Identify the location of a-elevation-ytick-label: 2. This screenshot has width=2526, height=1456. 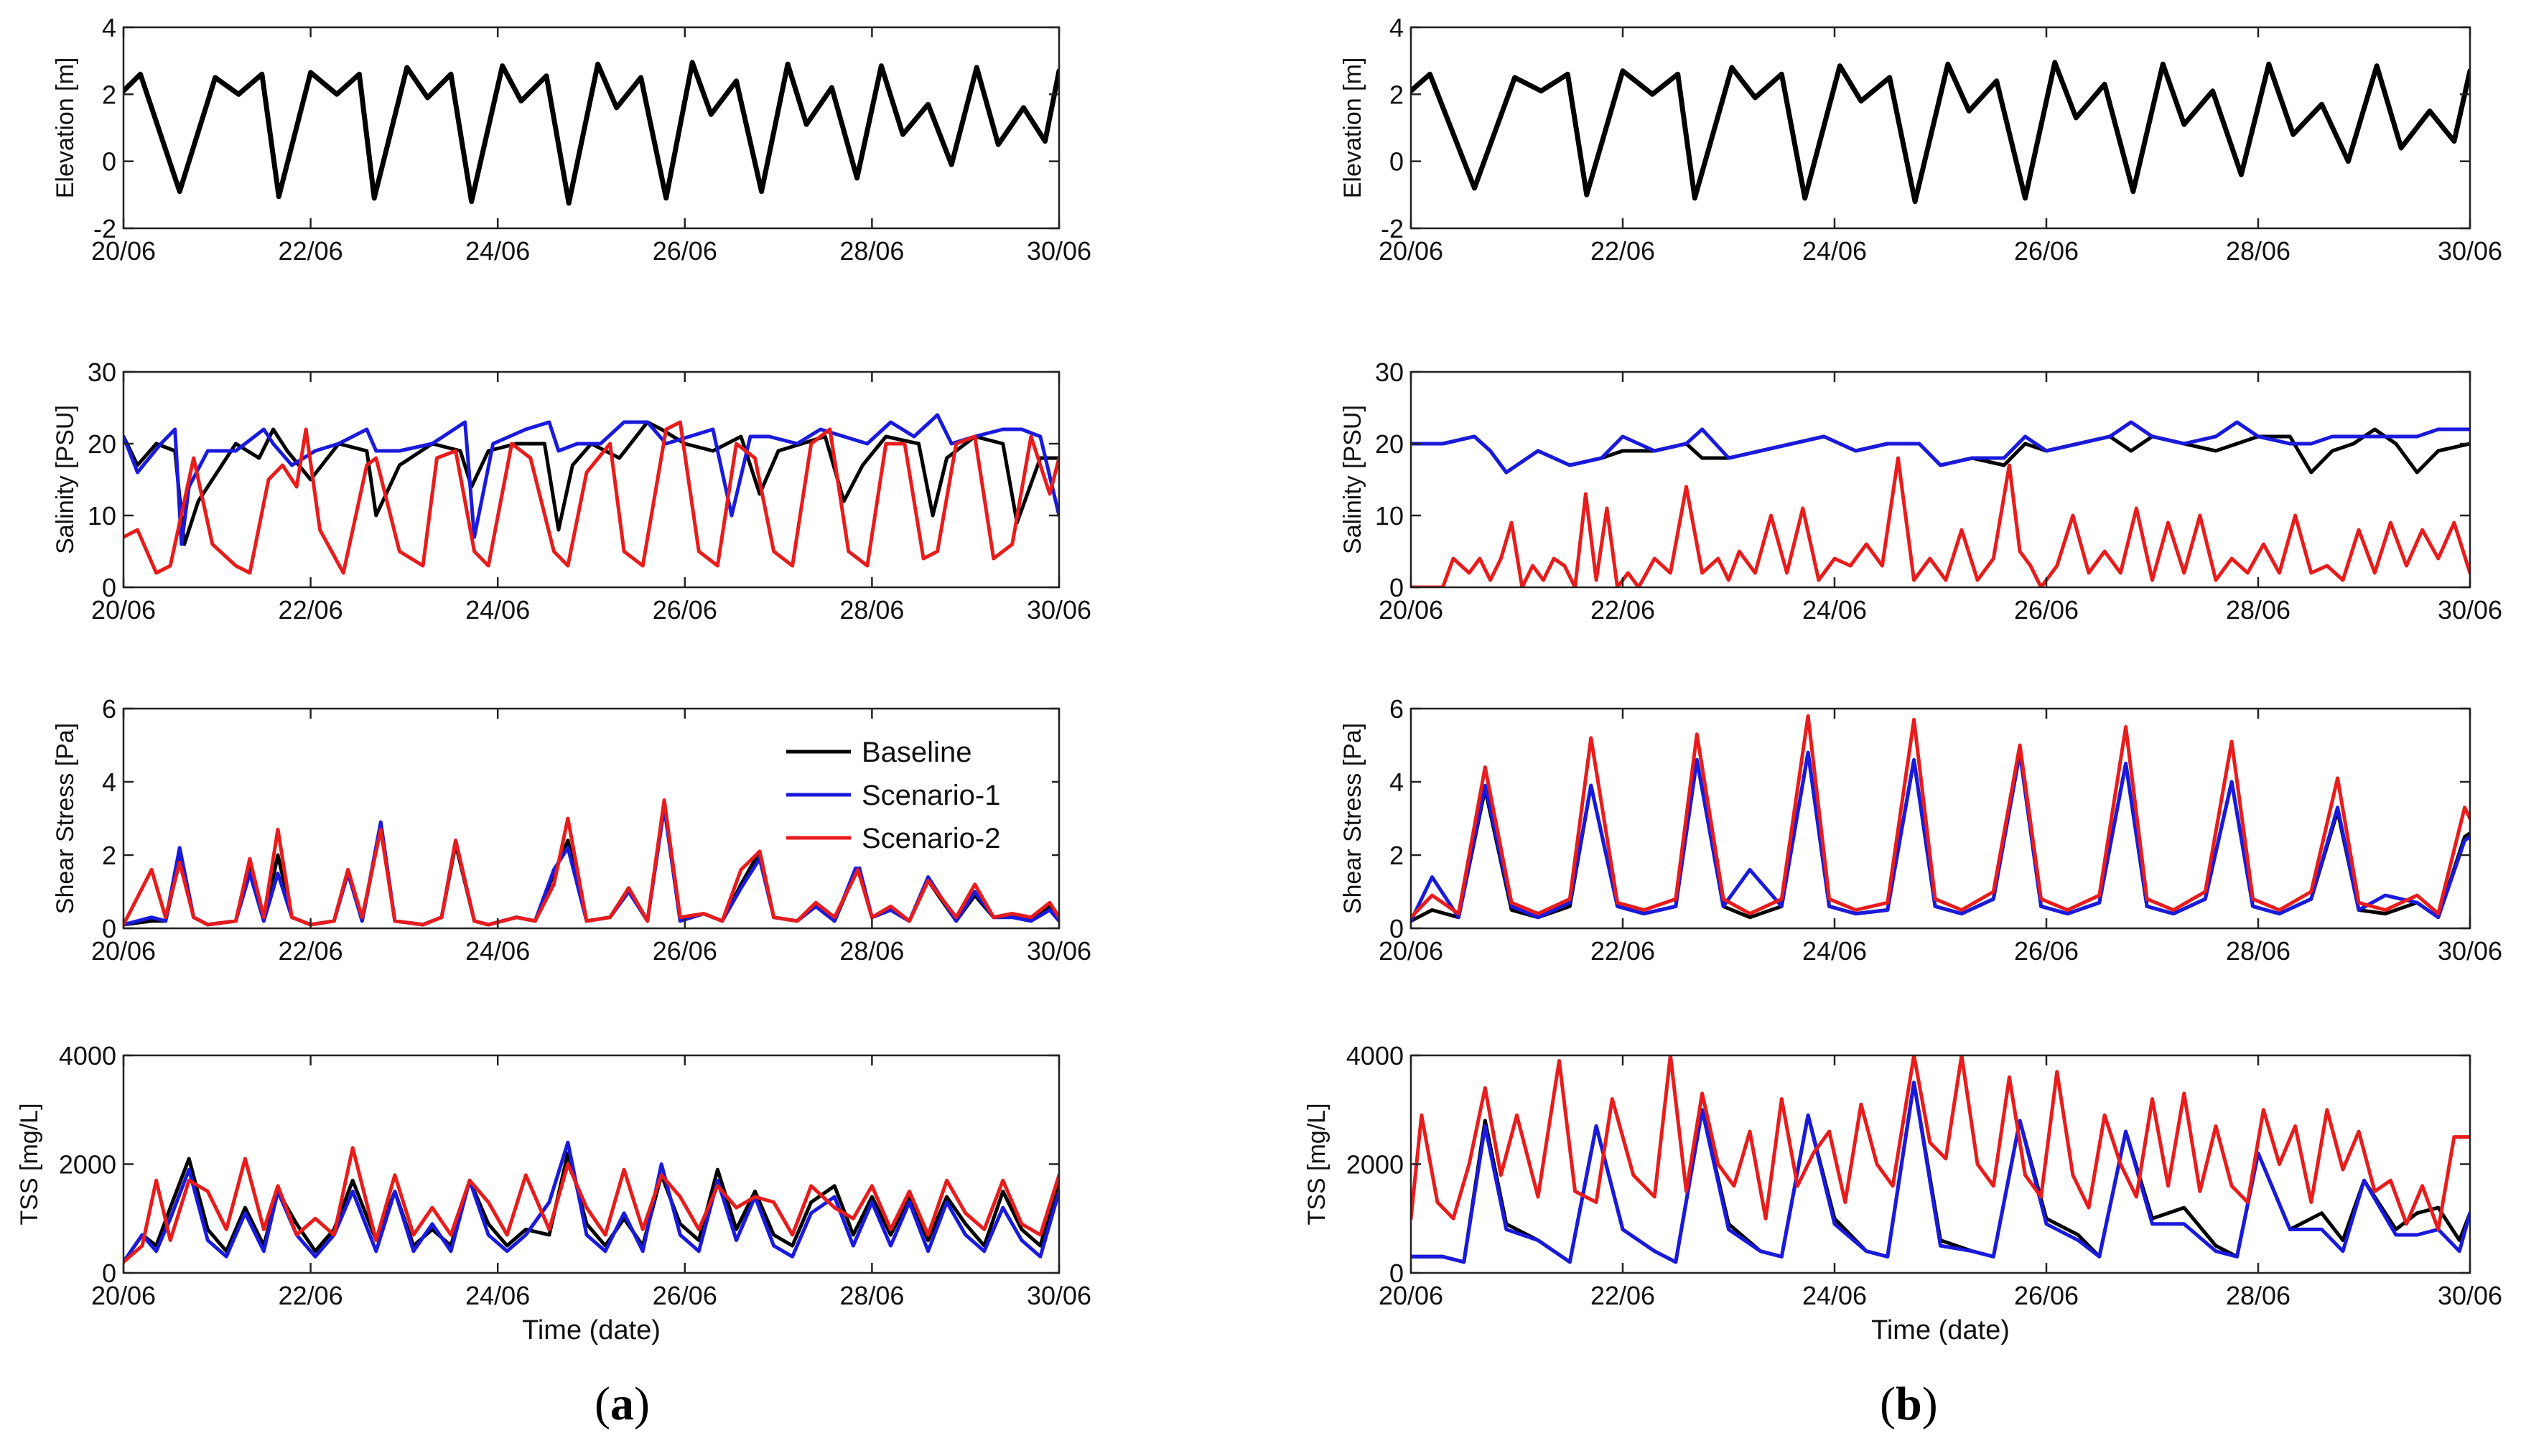
(109, 94).